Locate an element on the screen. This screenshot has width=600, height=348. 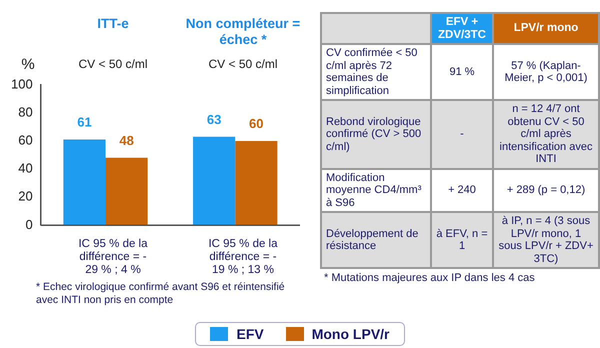
text: 57 % (Kaplan-Meier, p < 0,001) is located at coordinates (546, 72).